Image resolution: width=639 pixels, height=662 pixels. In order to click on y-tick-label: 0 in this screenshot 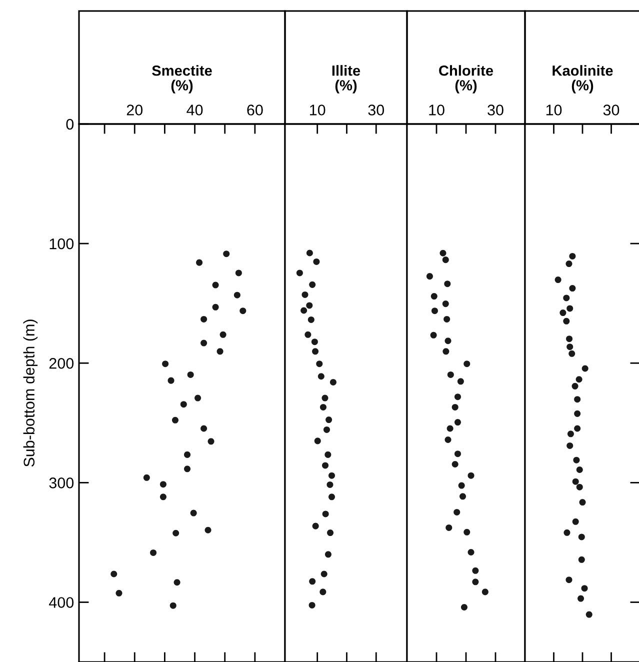, I will do `click(70, 124)`.